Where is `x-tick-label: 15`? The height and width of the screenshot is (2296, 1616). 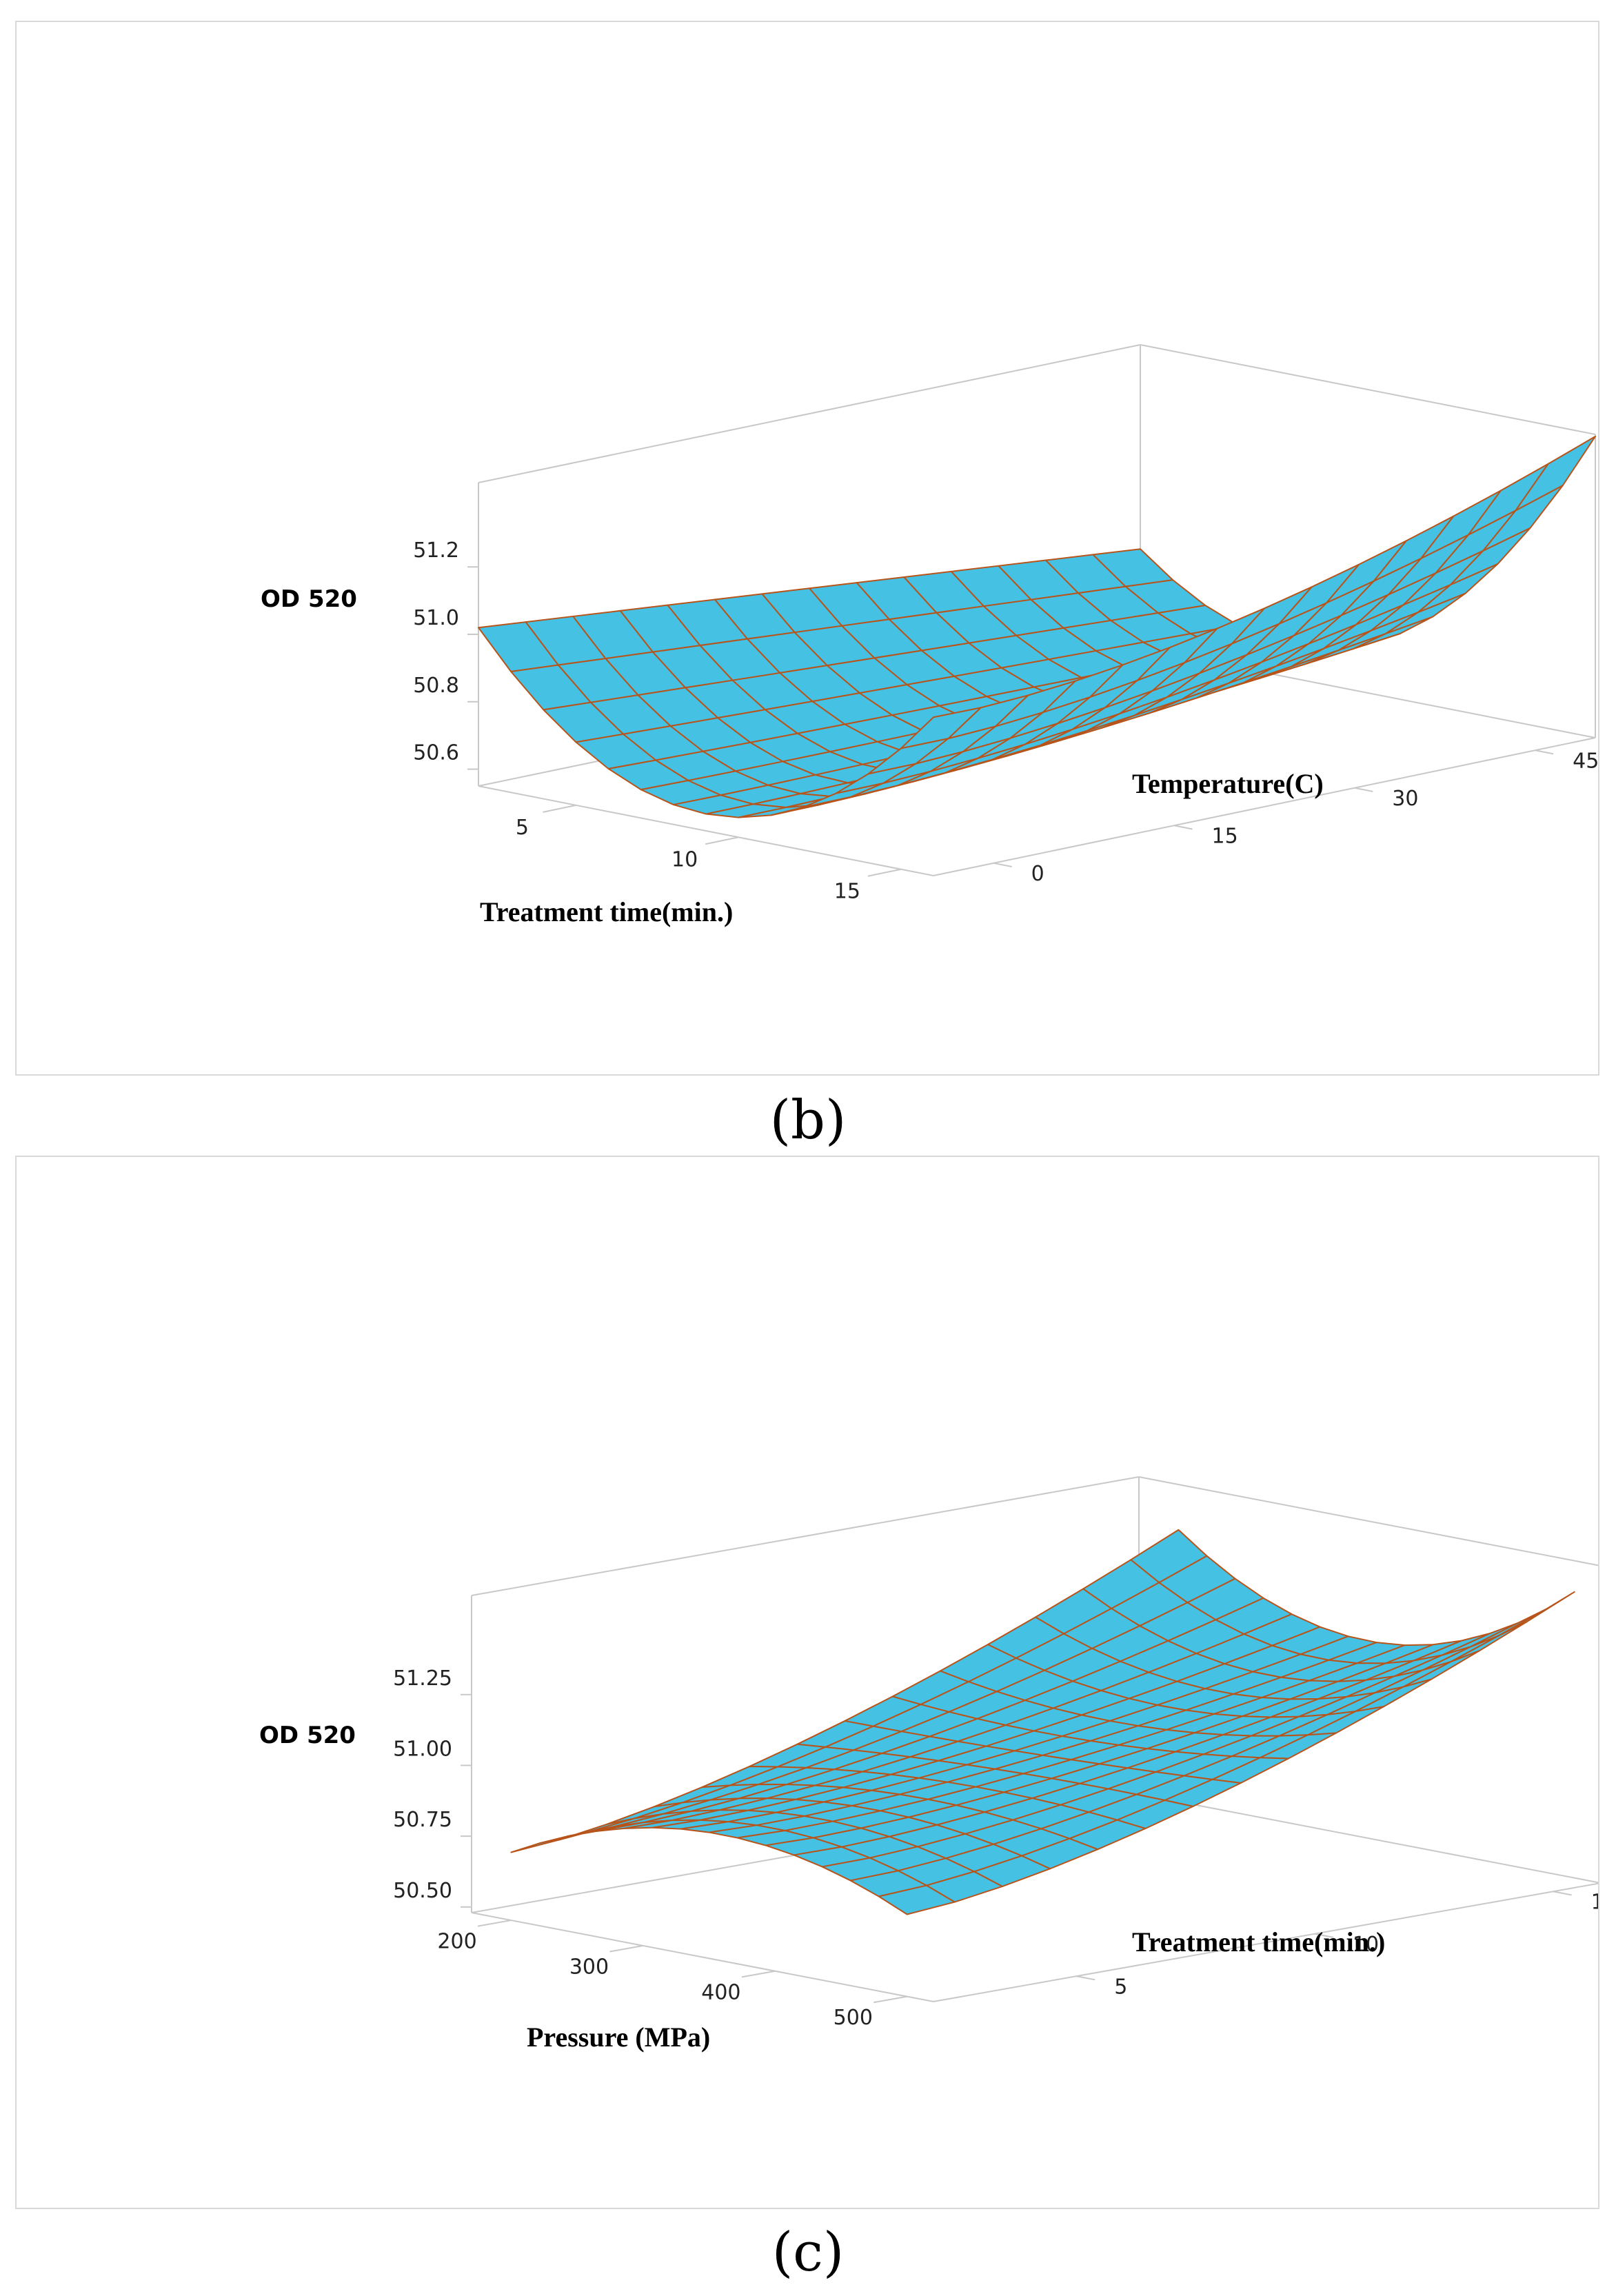
x-tick-label: 15 is located at coordinates (847, 892).